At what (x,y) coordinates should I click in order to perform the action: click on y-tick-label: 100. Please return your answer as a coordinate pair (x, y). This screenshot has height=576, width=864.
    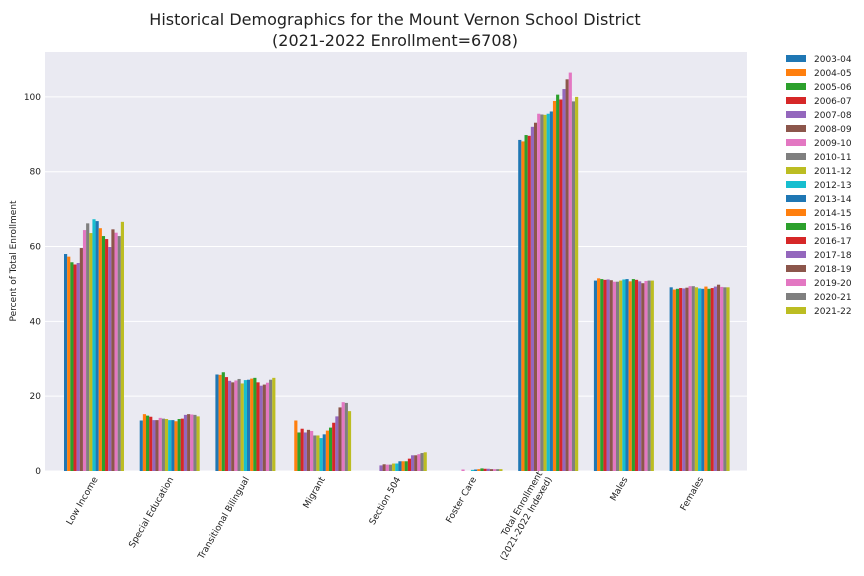
    Looking at the image, I should click on (32, 98).